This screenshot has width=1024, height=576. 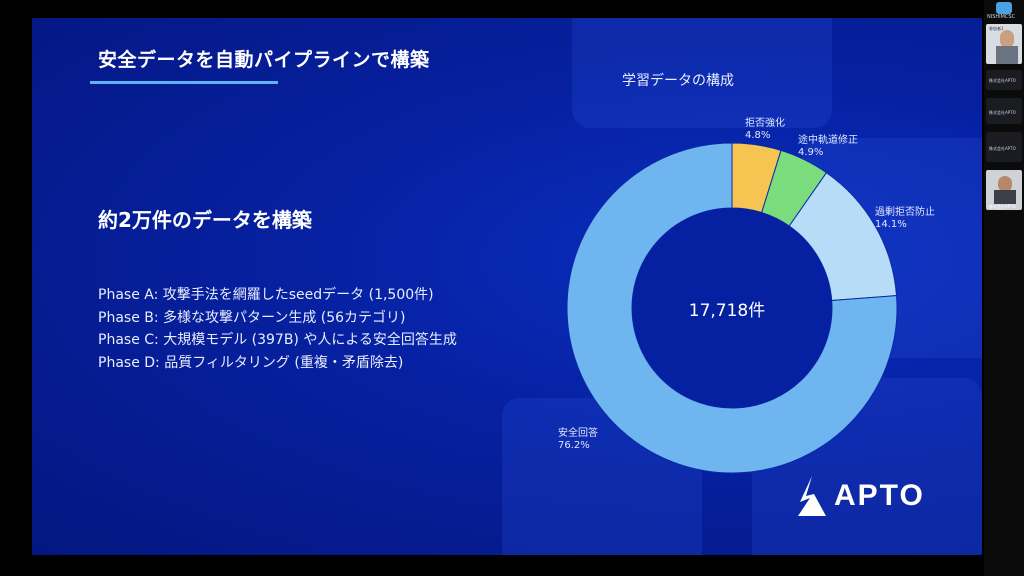 I want to click on background-cube, so click(x=702, y=73).